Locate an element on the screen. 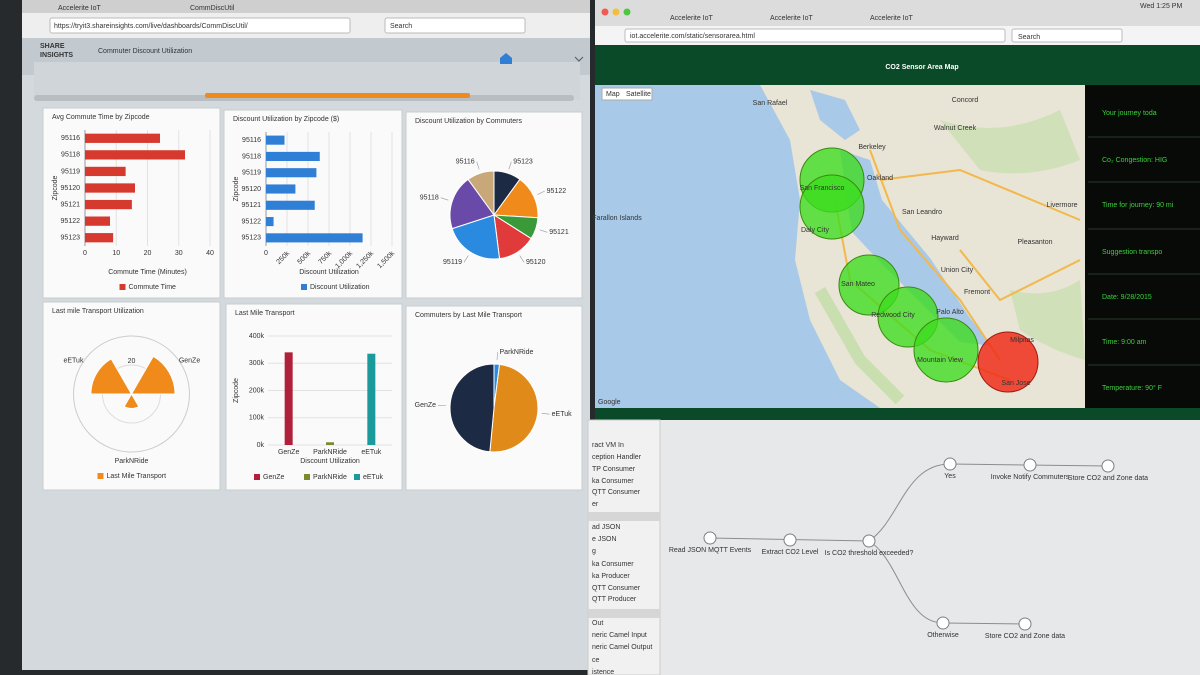 This screenshot has height=675, width=1200. place-label: Redwood City is located at coordinates (893, 315).